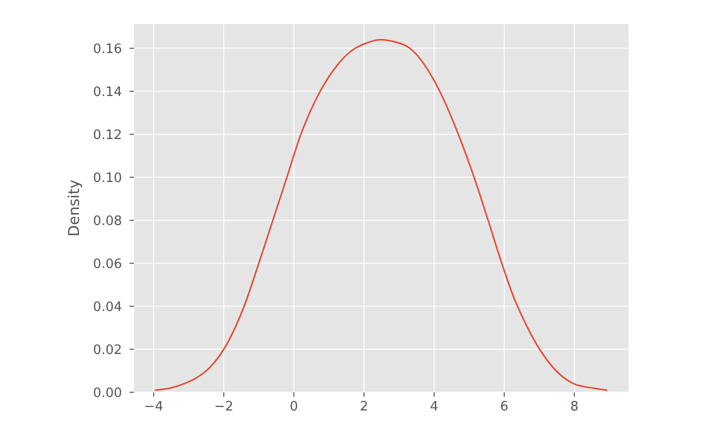 The height and width of the screenshot is (426, 726). What do you see at coordinates (364, 406) in the screenshot?
I see `x-tick-label: 2` at bounding box center [364, 406].